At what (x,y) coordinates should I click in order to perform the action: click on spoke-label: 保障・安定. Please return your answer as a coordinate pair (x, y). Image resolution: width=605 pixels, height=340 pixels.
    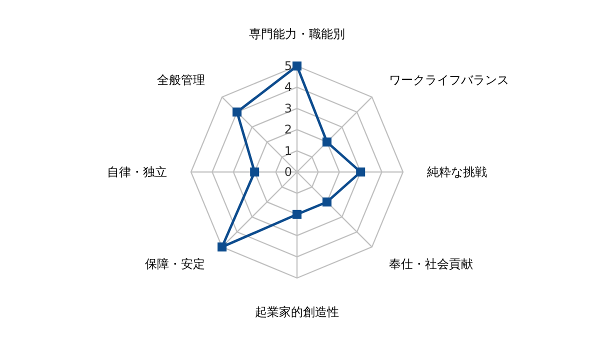
    Looking at the image, I should click on (175, 263).